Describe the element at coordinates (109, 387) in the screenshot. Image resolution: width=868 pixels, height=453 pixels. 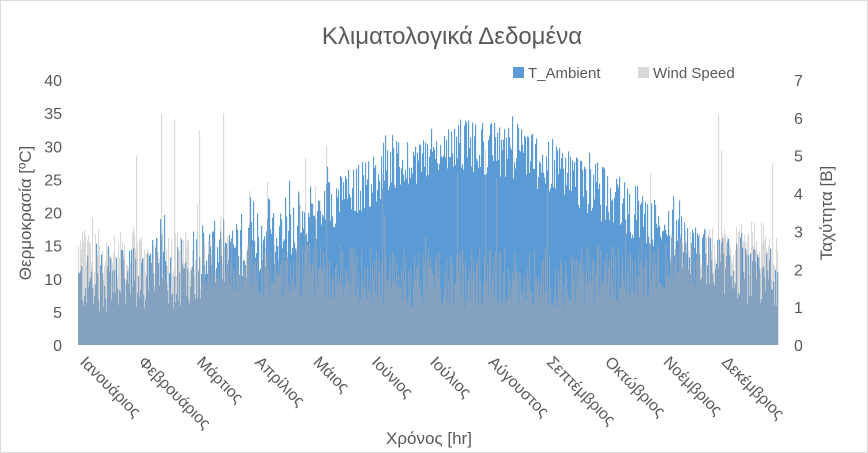
I see `x-tick-label: Ιανουάριος` at that location.